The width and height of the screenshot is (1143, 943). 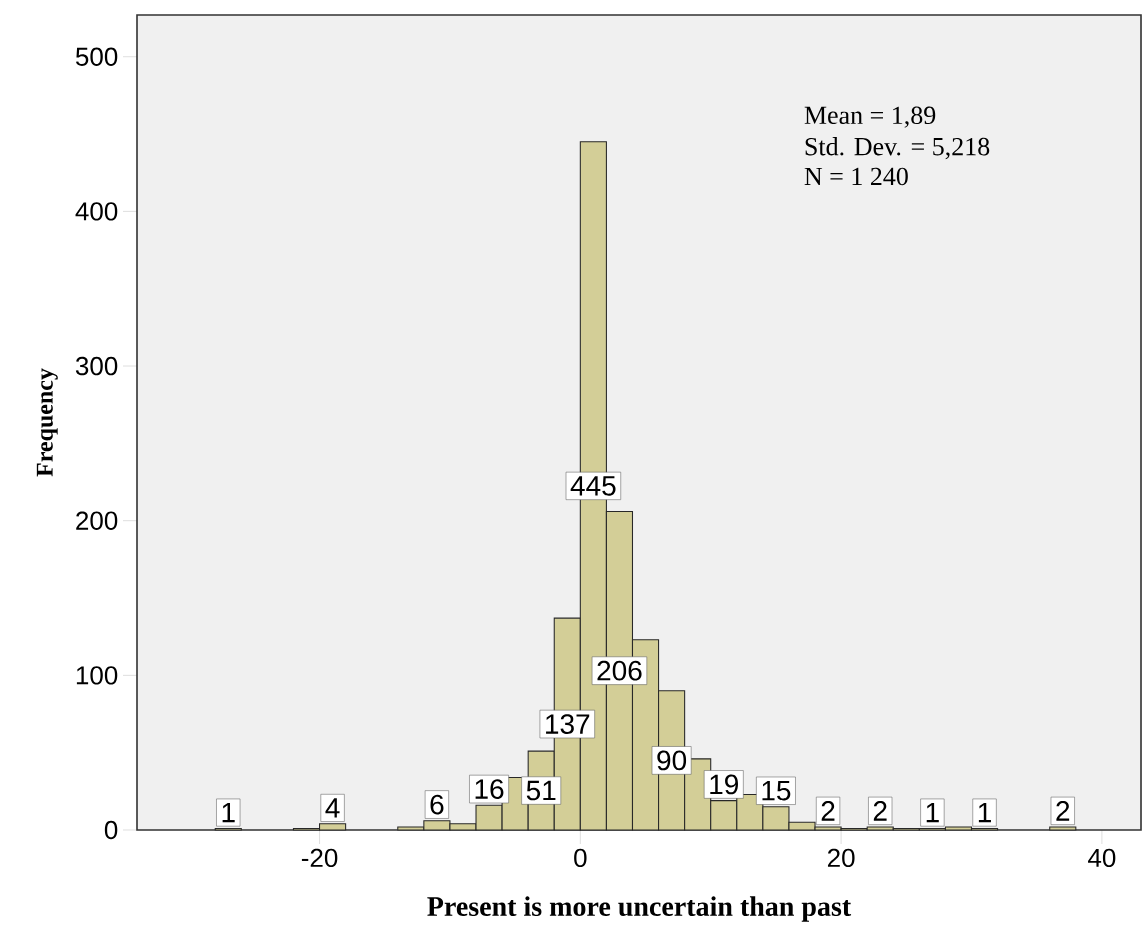 What do you see at coordinates (111, 830) in the screenshot?
I see `y-tick-label: 0` at bounding box center [111, 830].